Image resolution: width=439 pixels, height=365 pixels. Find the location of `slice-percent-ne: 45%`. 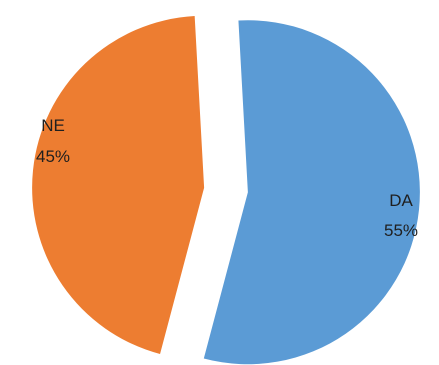

slice-percent-ne: 45% is located at coordinates (53, 156).